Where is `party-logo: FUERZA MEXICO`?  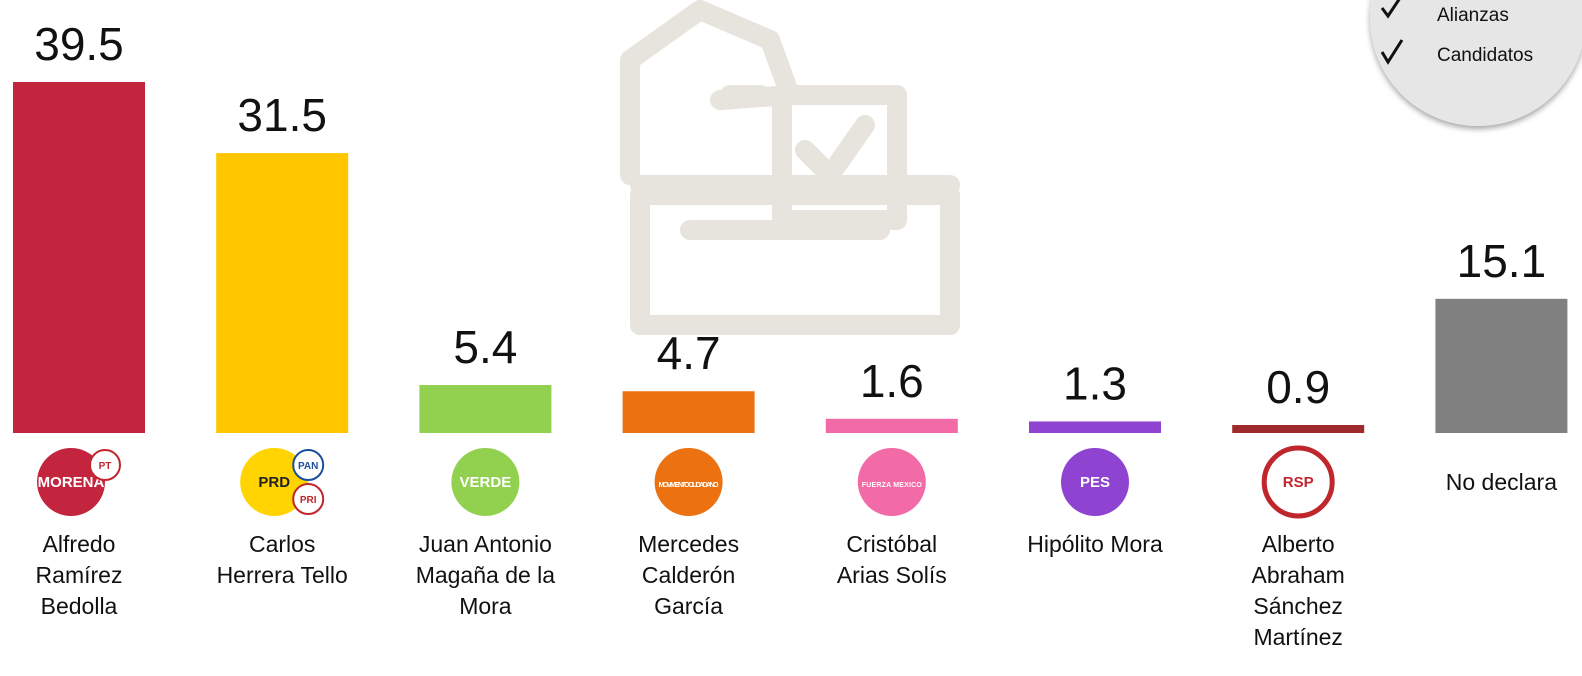
party-logo: FUERZA MEXICO is located at coordinates (891, 482).